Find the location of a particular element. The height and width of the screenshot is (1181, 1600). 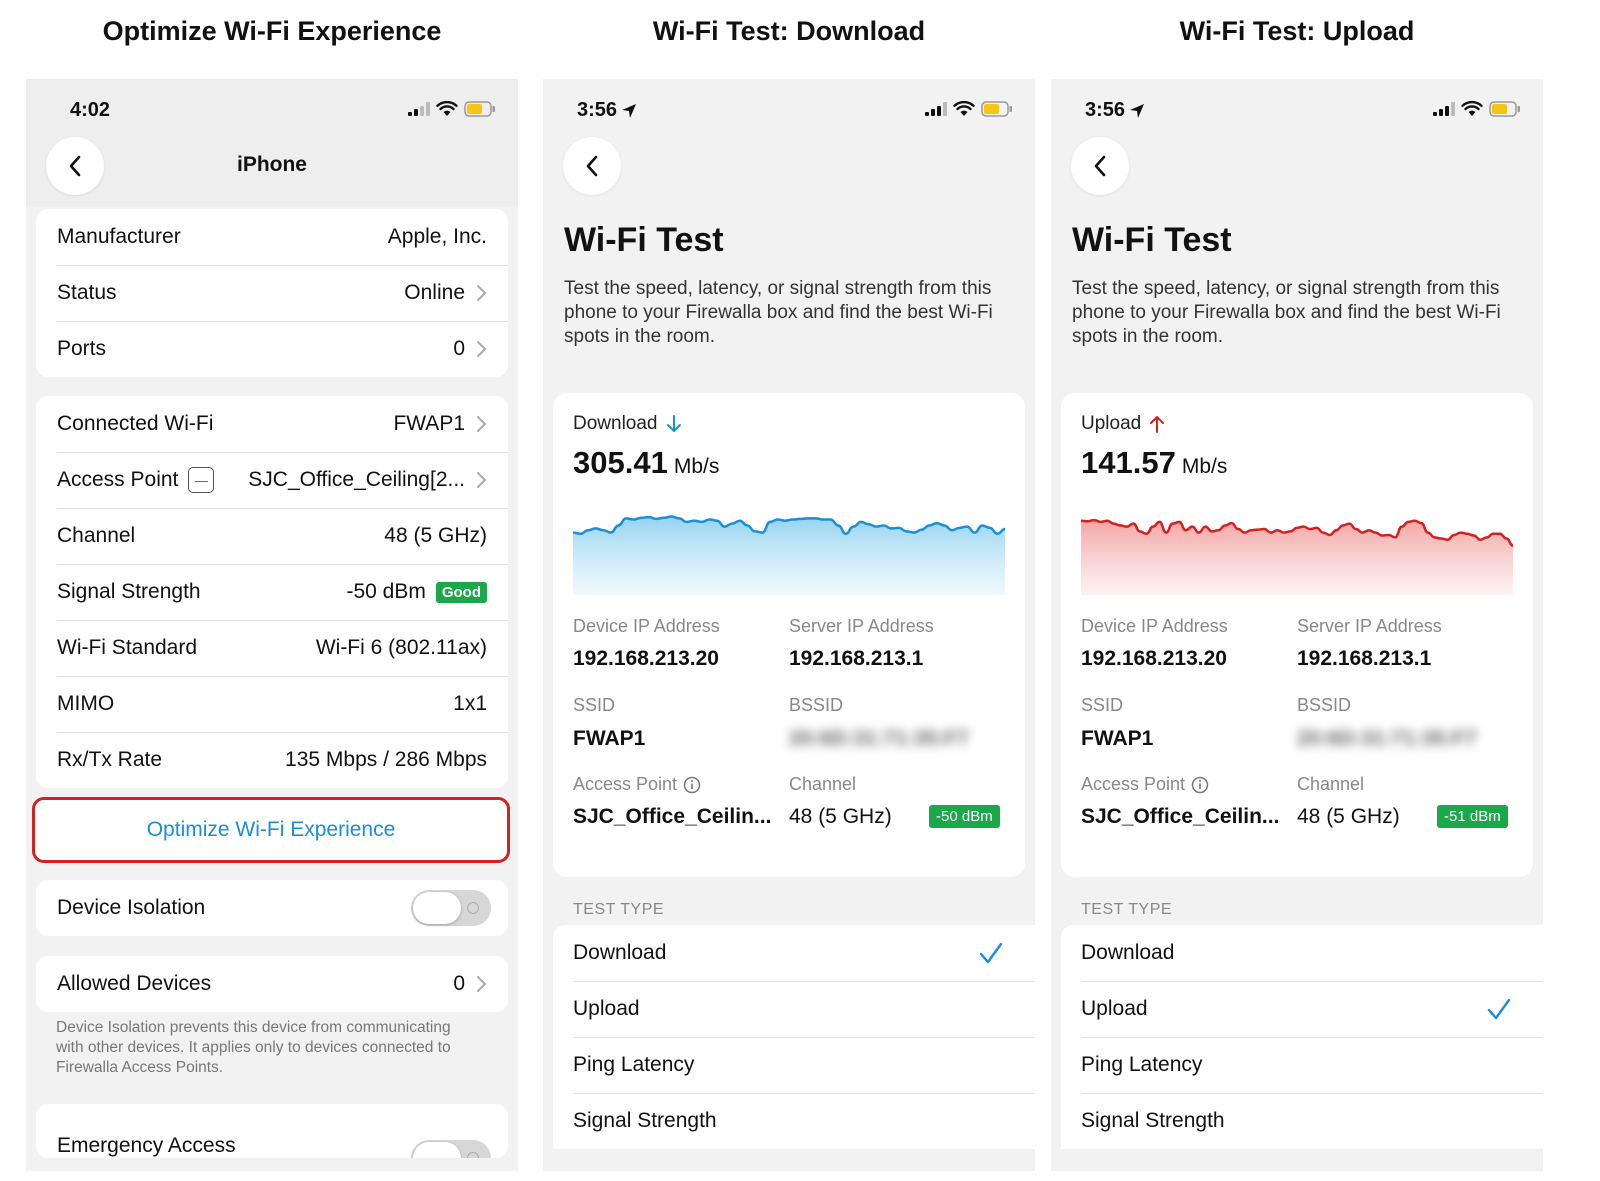

signal-good-badge: Good is located at coordinates (461, 592).